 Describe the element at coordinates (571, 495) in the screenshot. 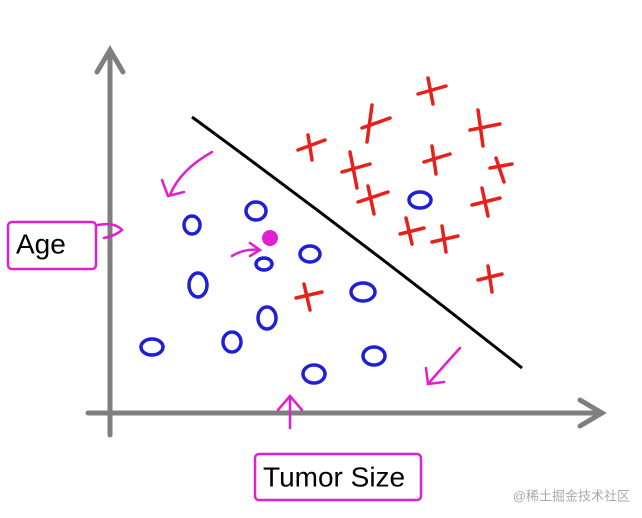

I see `watermark: @稀土掘金技术社区` at that location.